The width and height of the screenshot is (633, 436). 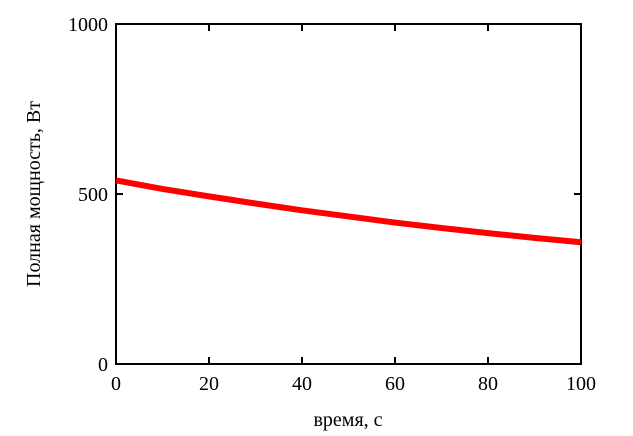 What do you see at coordinates (395, 384) in the screenshot?
I see `x-tick-label: 60` at bounding box center [395, 384].